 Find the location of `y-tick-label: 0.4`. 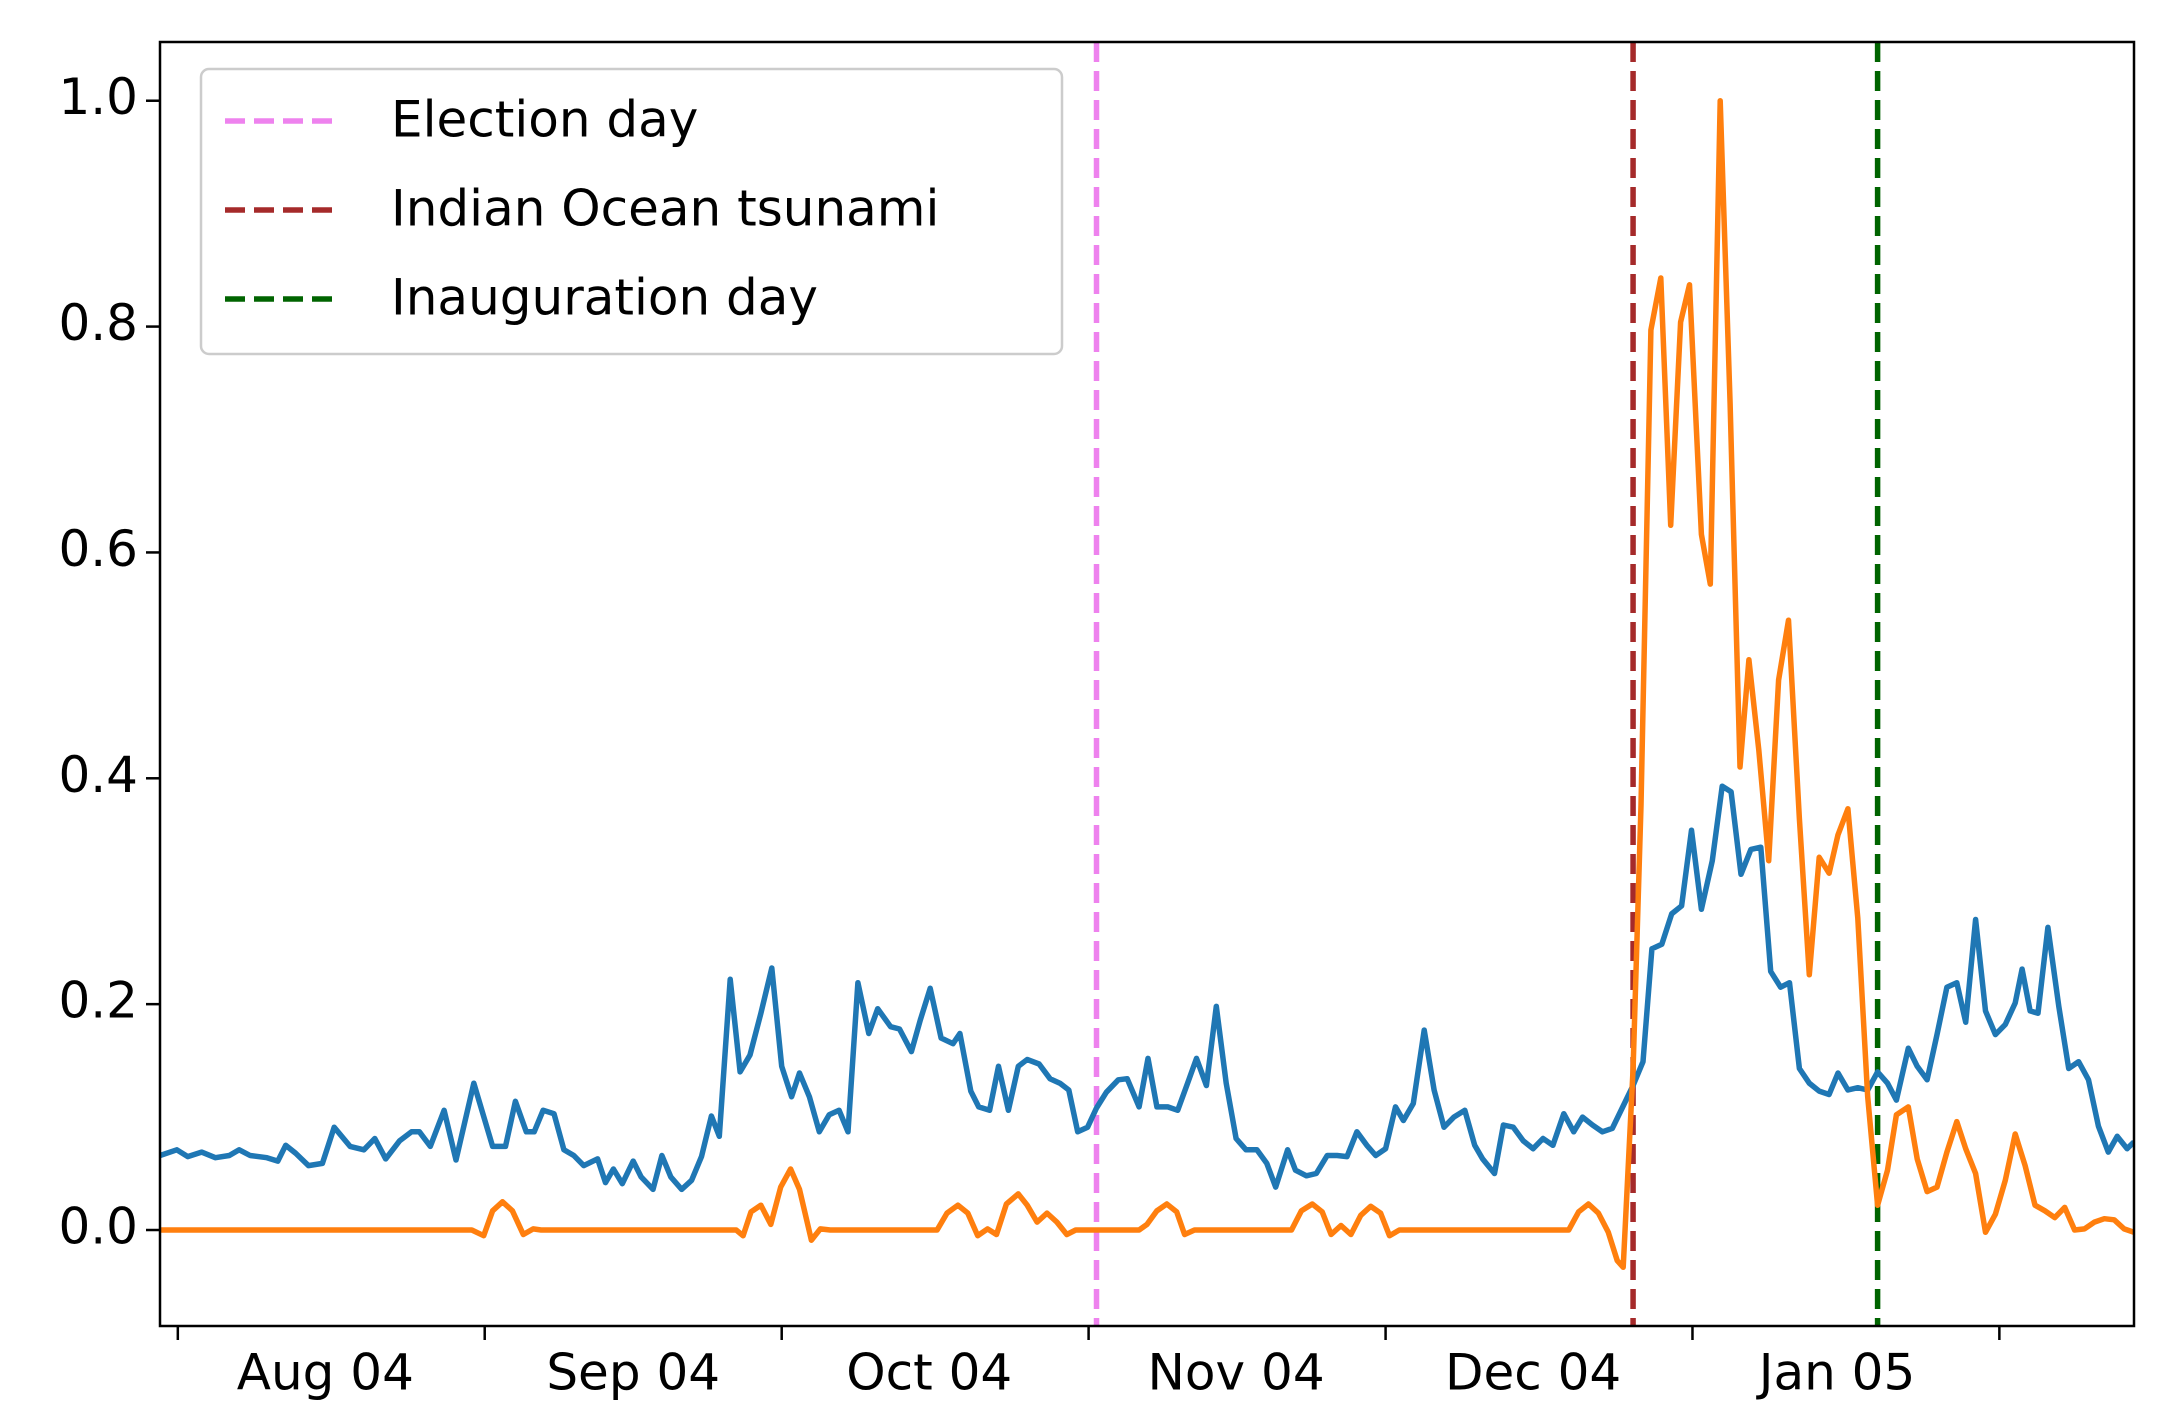

y-tick-label: 0.4 is located at coordinates (98, 775).